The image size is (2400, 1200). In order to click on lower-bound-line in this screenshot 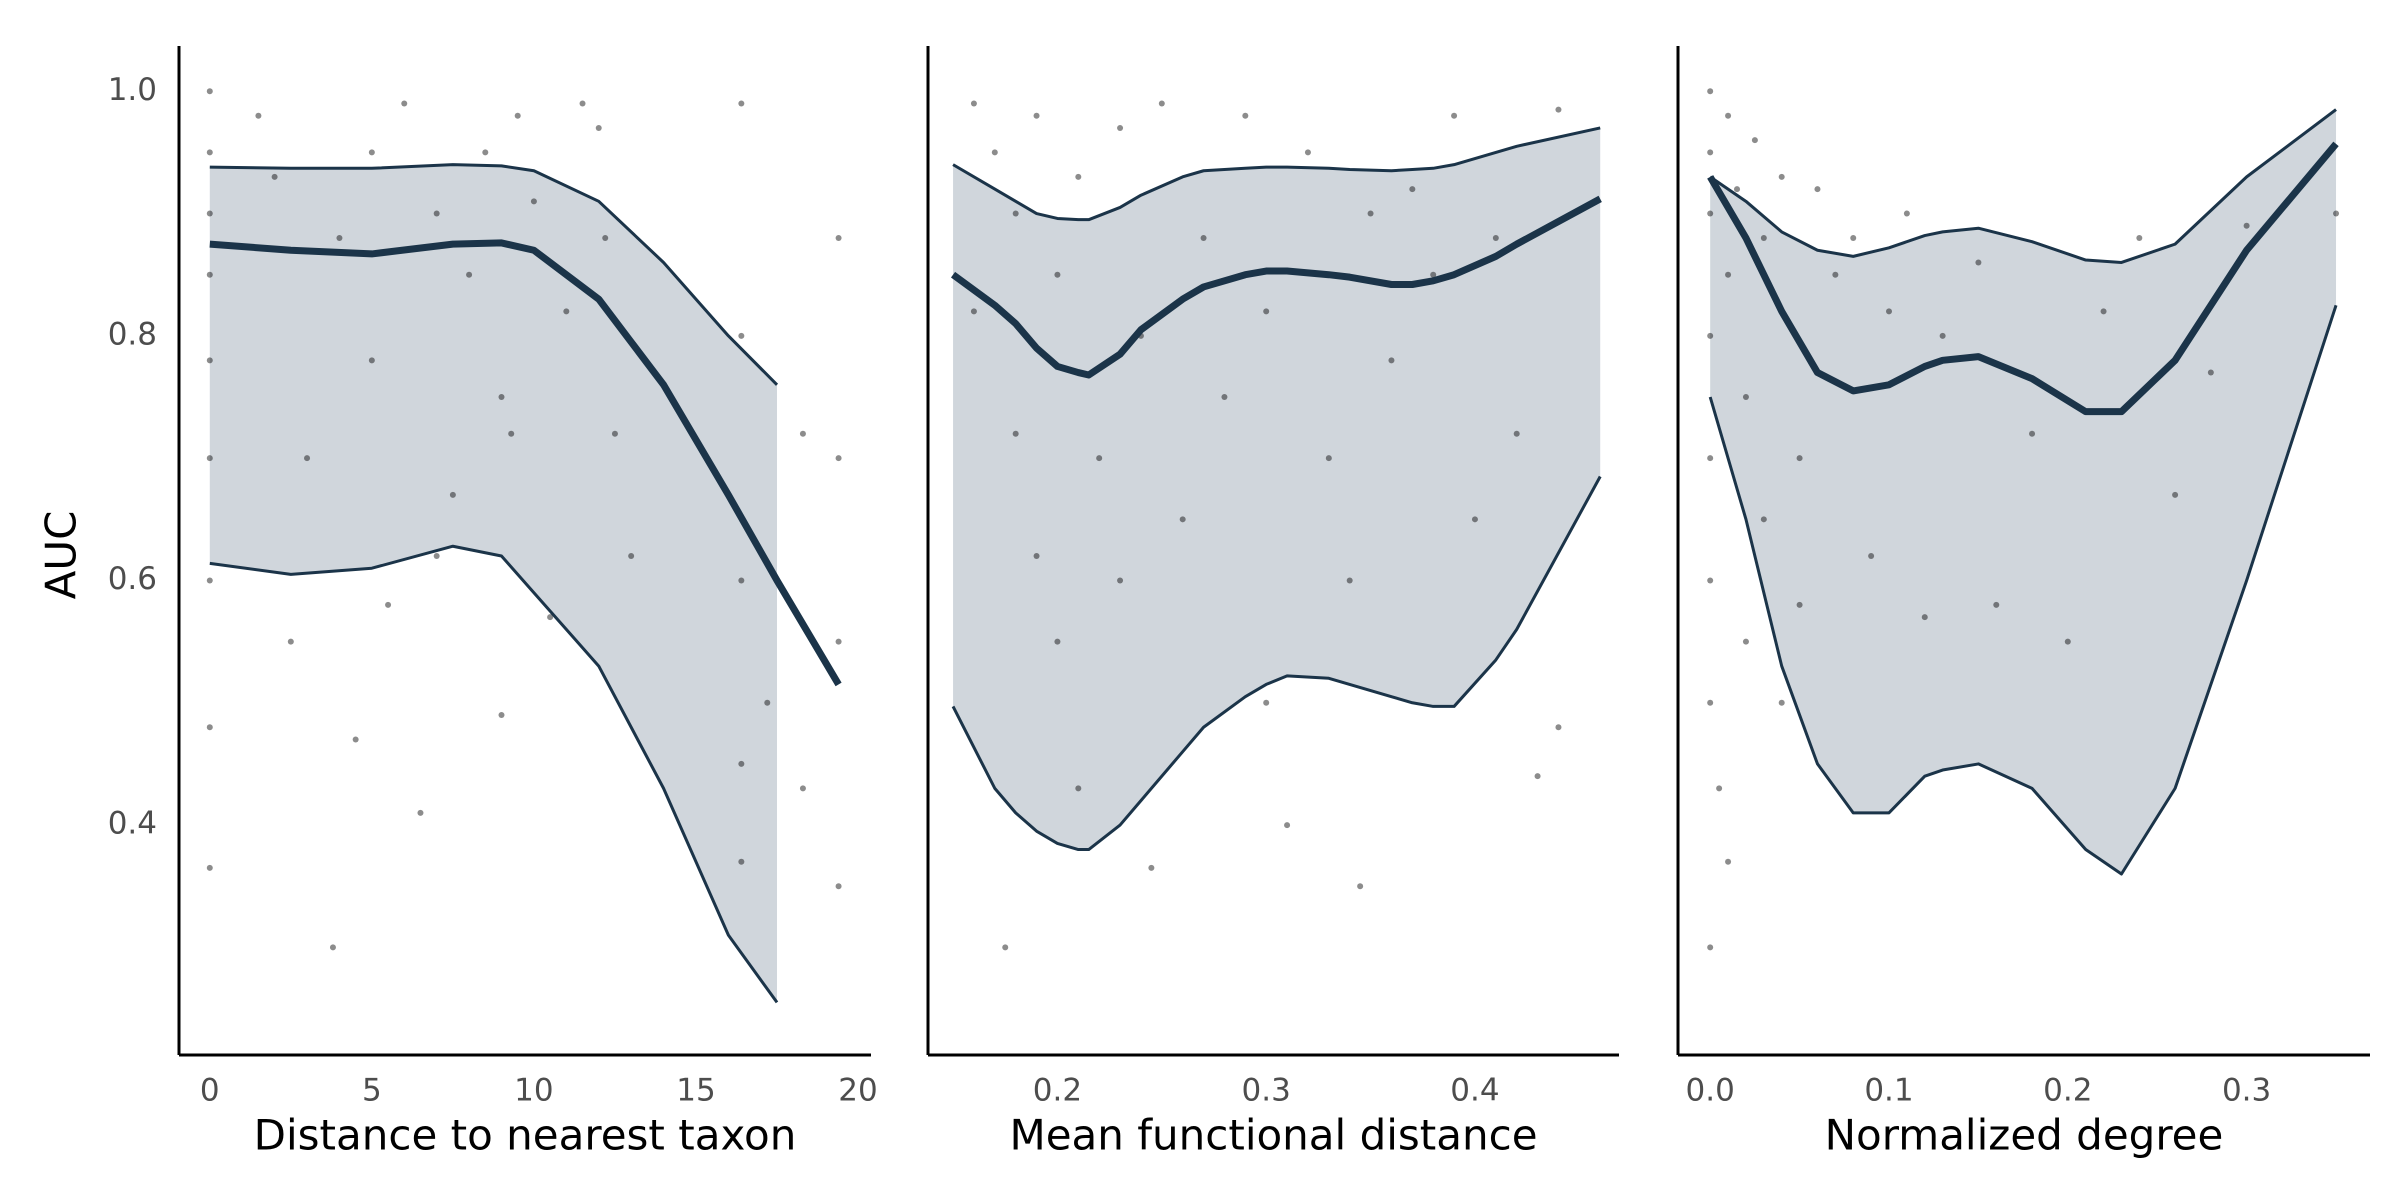, I will do `click(494, 774)`.